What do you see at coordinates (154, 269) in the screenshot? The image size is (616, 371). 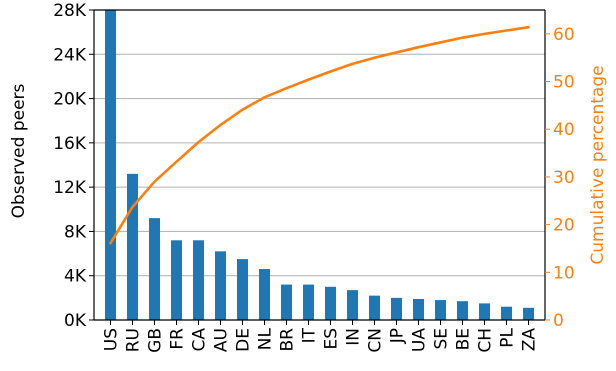 I see `bar-gb` at bounding box center [154, 269].